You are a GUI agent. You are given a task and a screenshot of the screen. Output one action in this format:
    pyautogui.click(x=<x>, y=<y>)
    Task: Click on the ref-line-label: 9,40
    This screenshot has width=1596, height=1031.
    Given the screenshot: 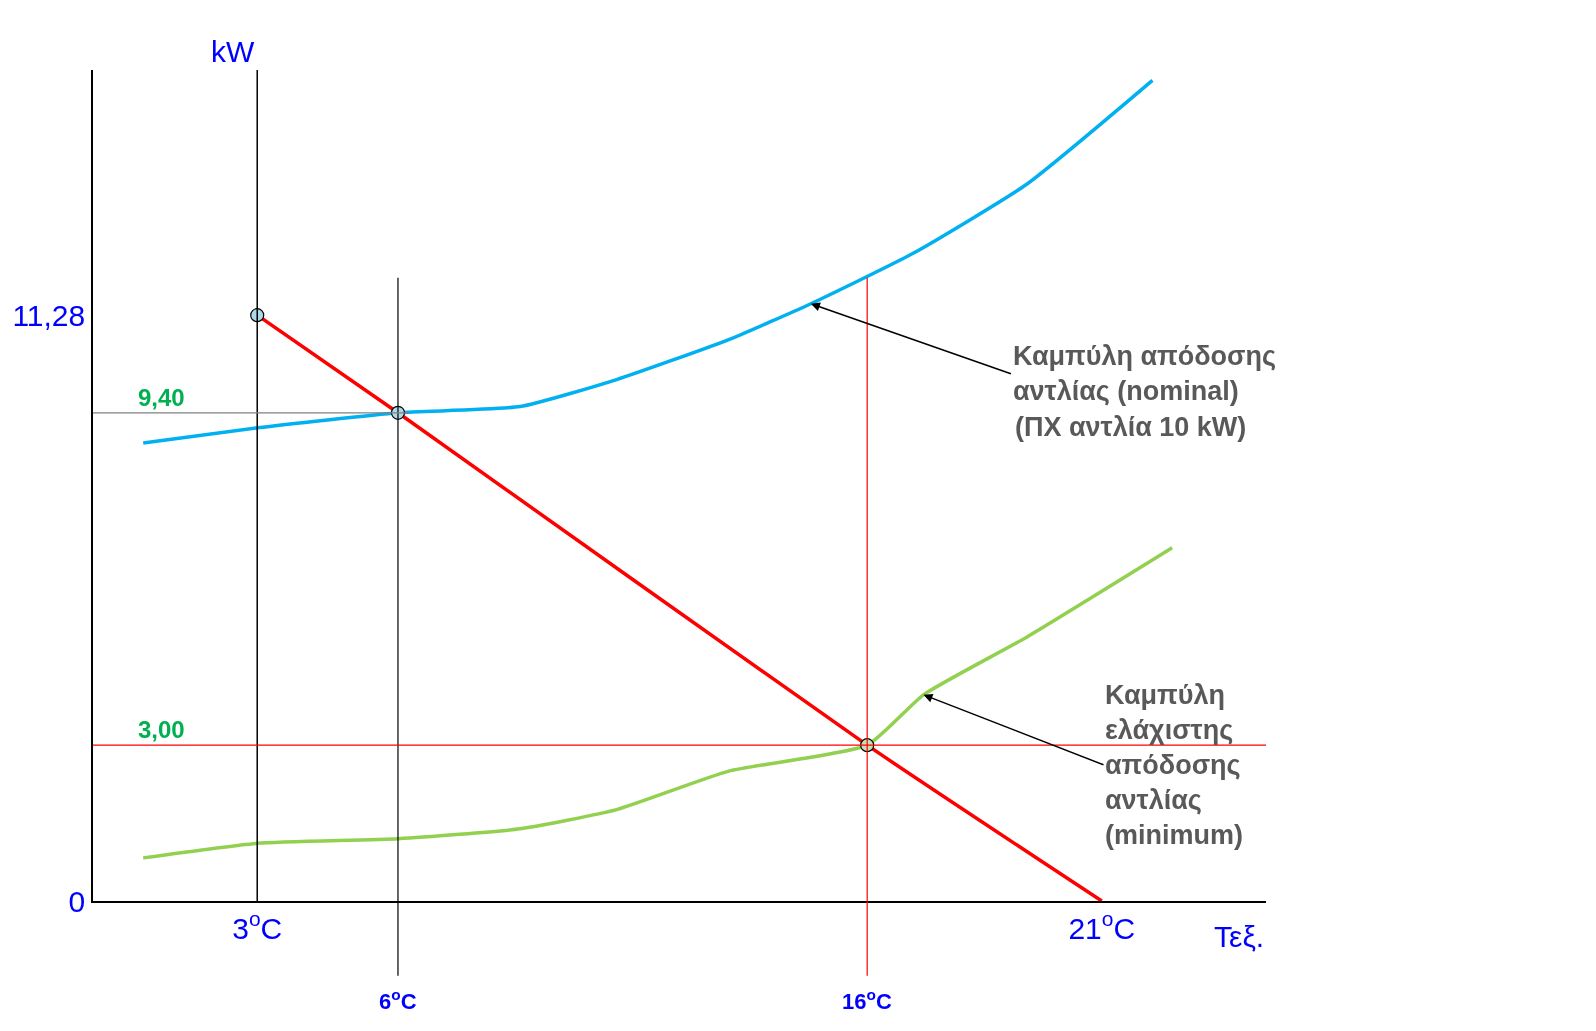 What is the action you would take?
    pyautogui.click(x=161, y=397)
    